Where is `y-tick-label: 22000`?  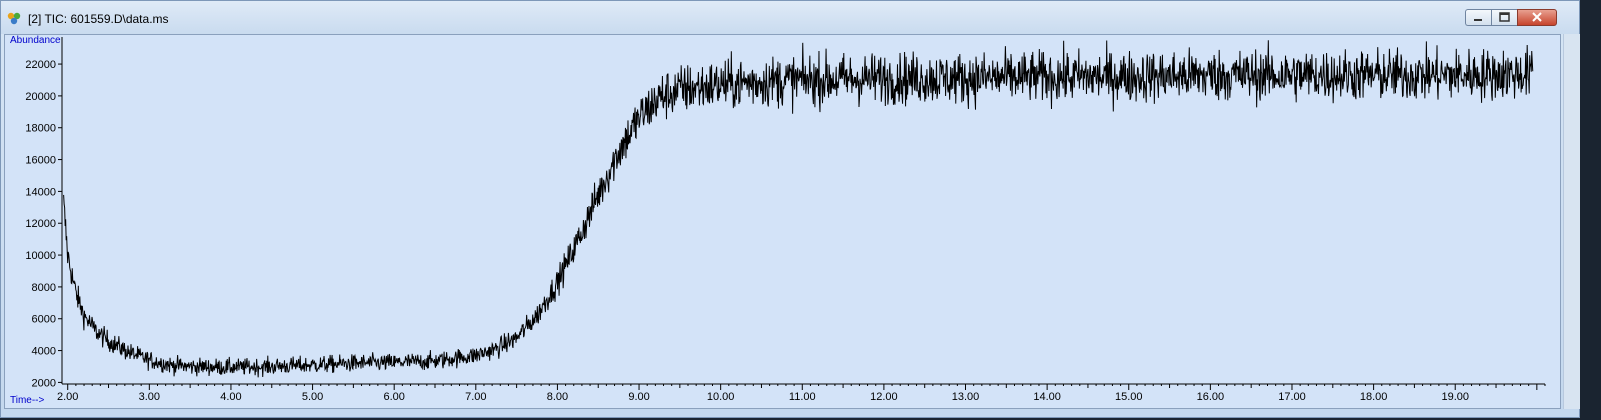
y-tick-label: 22000 is located at coordinates (40, 65).